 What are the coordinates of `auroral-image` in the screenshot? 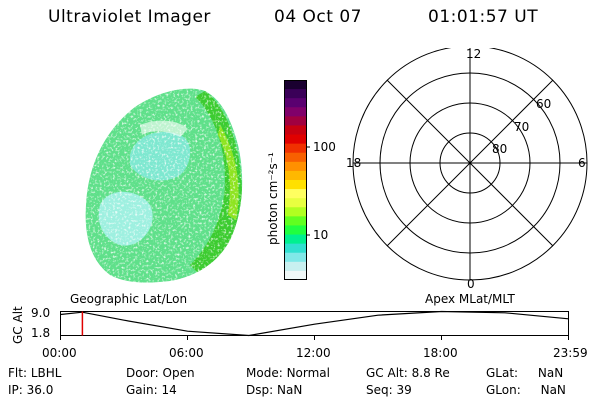 It's located at (164, 185).